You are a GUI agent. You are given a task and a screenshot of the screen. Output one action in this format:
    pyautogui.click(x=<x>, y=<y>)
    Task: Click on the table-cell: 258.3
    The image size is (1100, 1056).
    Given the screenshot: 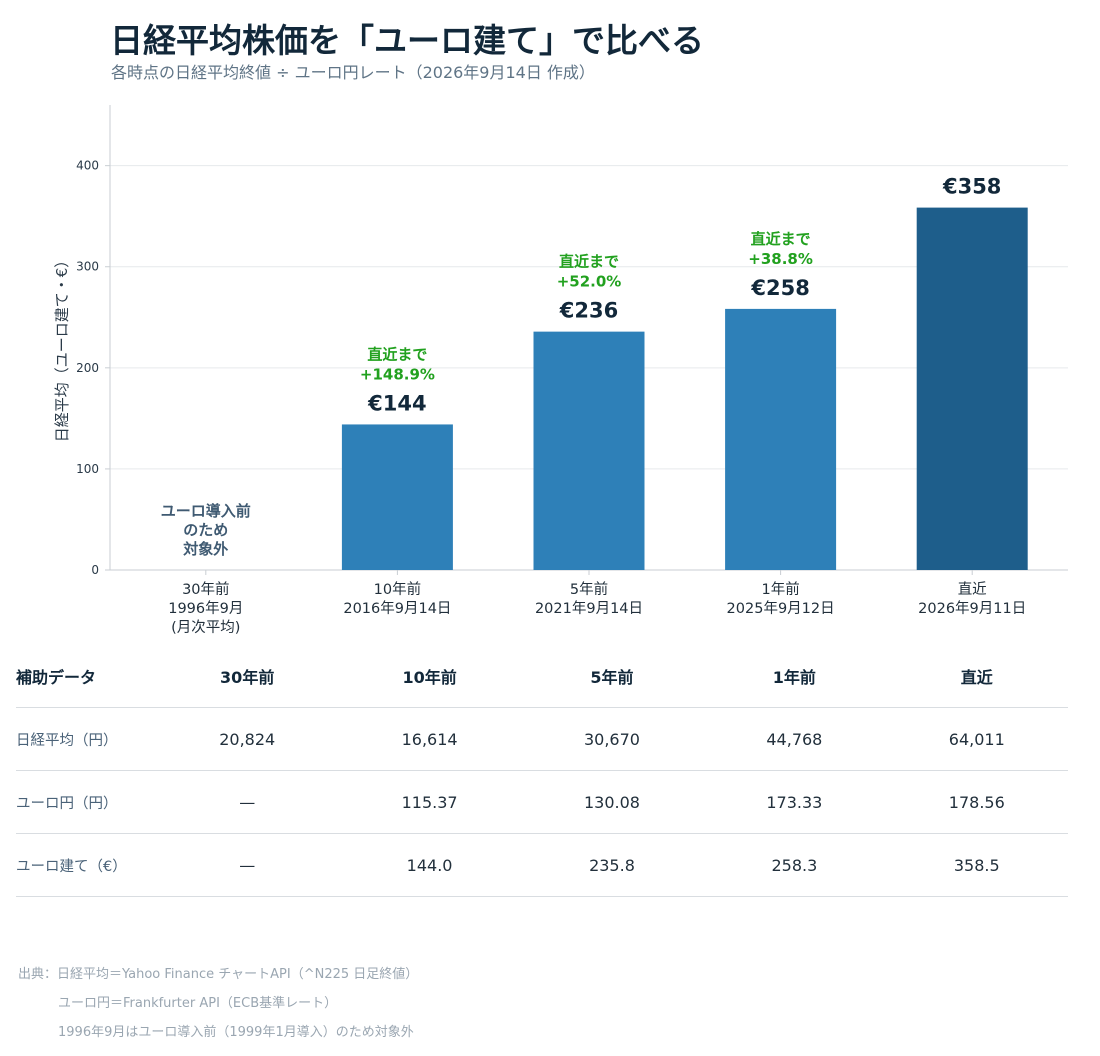 What is the action you would take?
    pyautogui.click(x=794, y=865)
    